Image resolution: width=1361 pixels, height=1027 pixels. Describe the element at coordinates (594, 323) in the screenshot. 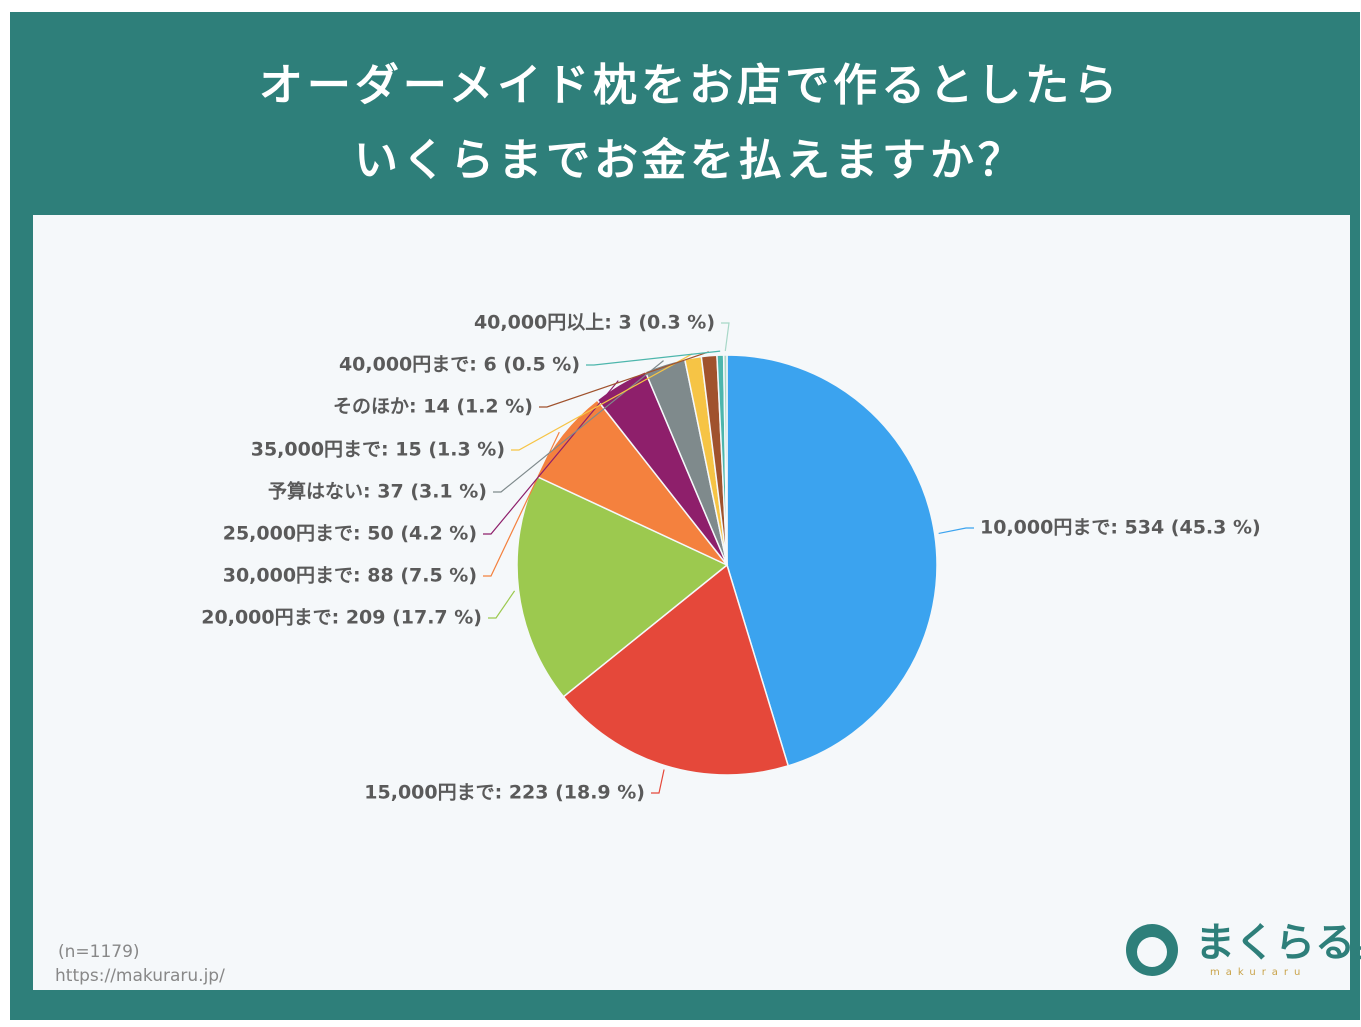

I see `data-label: 40,000円以上: 3 (0.3 %)` at that location.